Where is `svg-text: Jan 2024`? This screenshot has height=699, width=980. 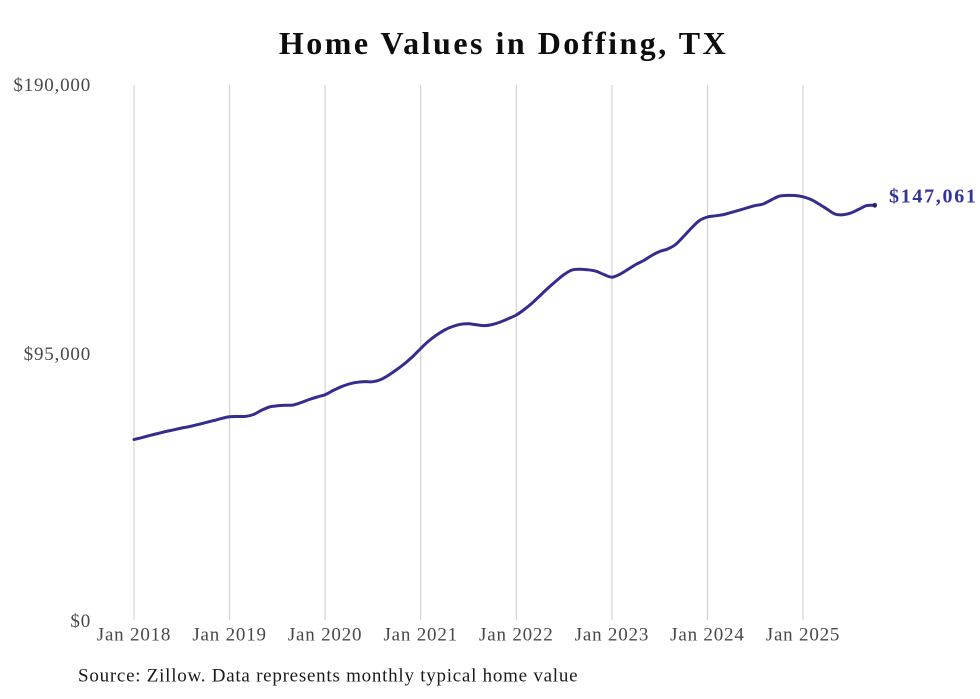
svg-text: Jan 2024 is located at coordinates (707, 635).